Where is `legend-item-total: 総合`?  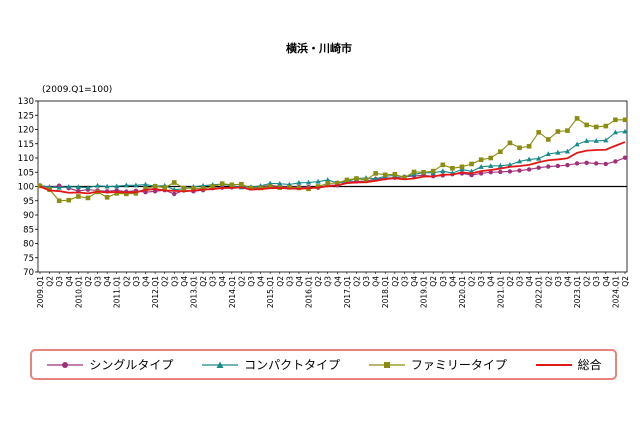 legend-item-total: 総合 is located at coordinates (568, 364).